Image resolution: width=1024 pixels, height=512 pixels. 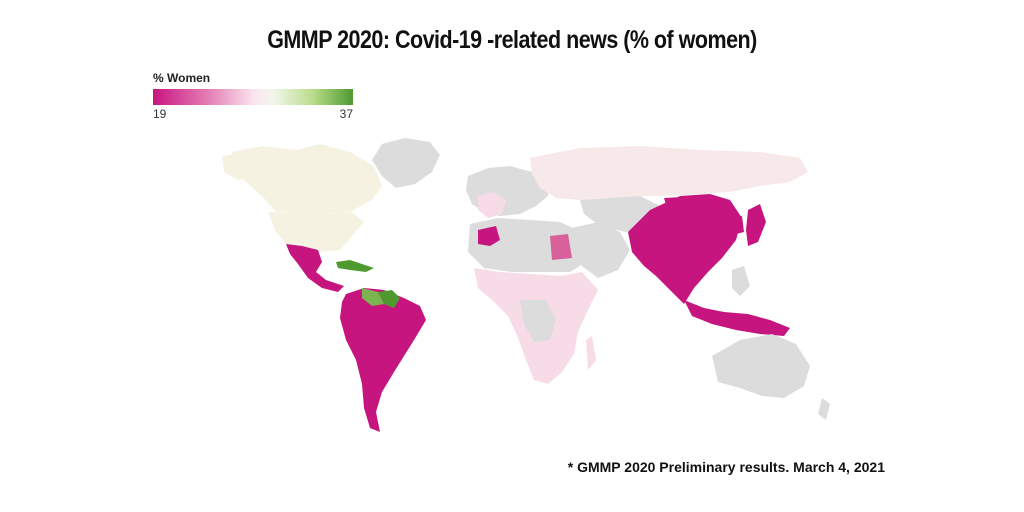 What do you see at coordinates (242, 166) in the screenshot?
I see `region-alaska` at bounding box center [242, 166].